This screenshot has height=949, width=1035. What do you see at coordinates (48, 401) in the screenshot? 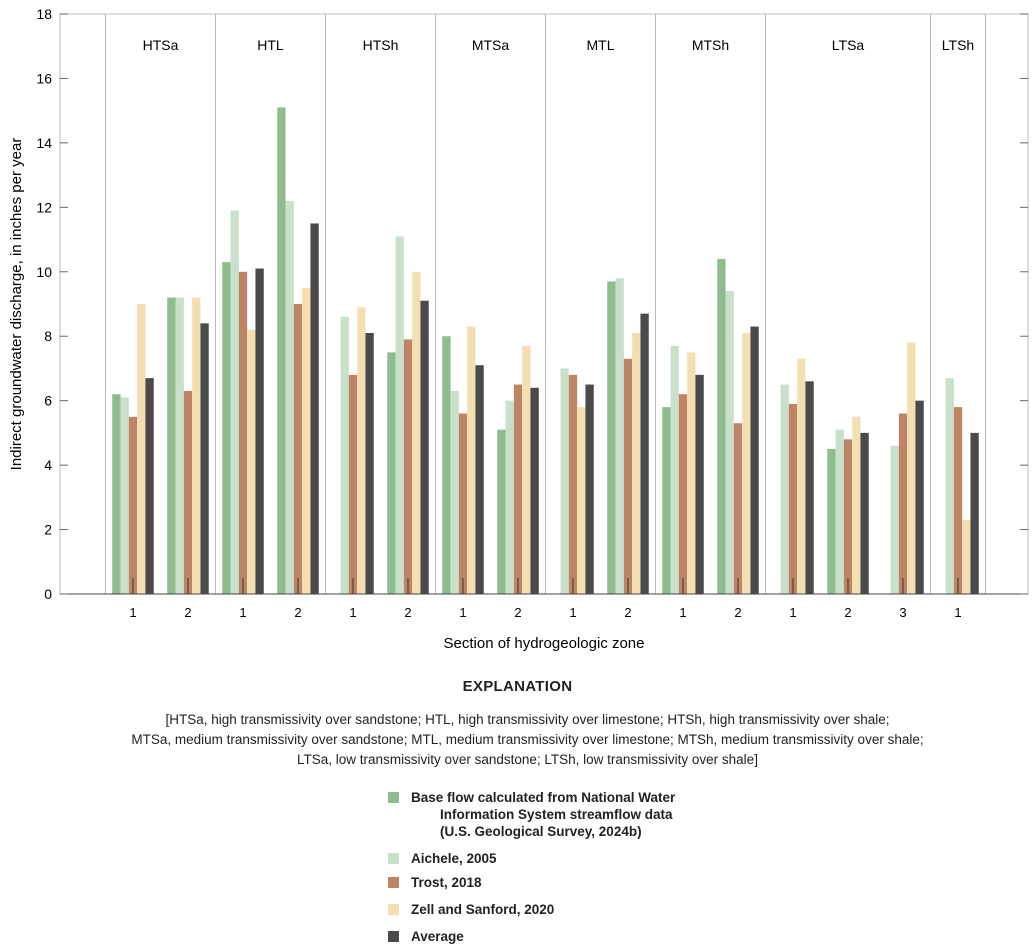
I see `y-tick-label: 6` at bounding box center [48, 401].